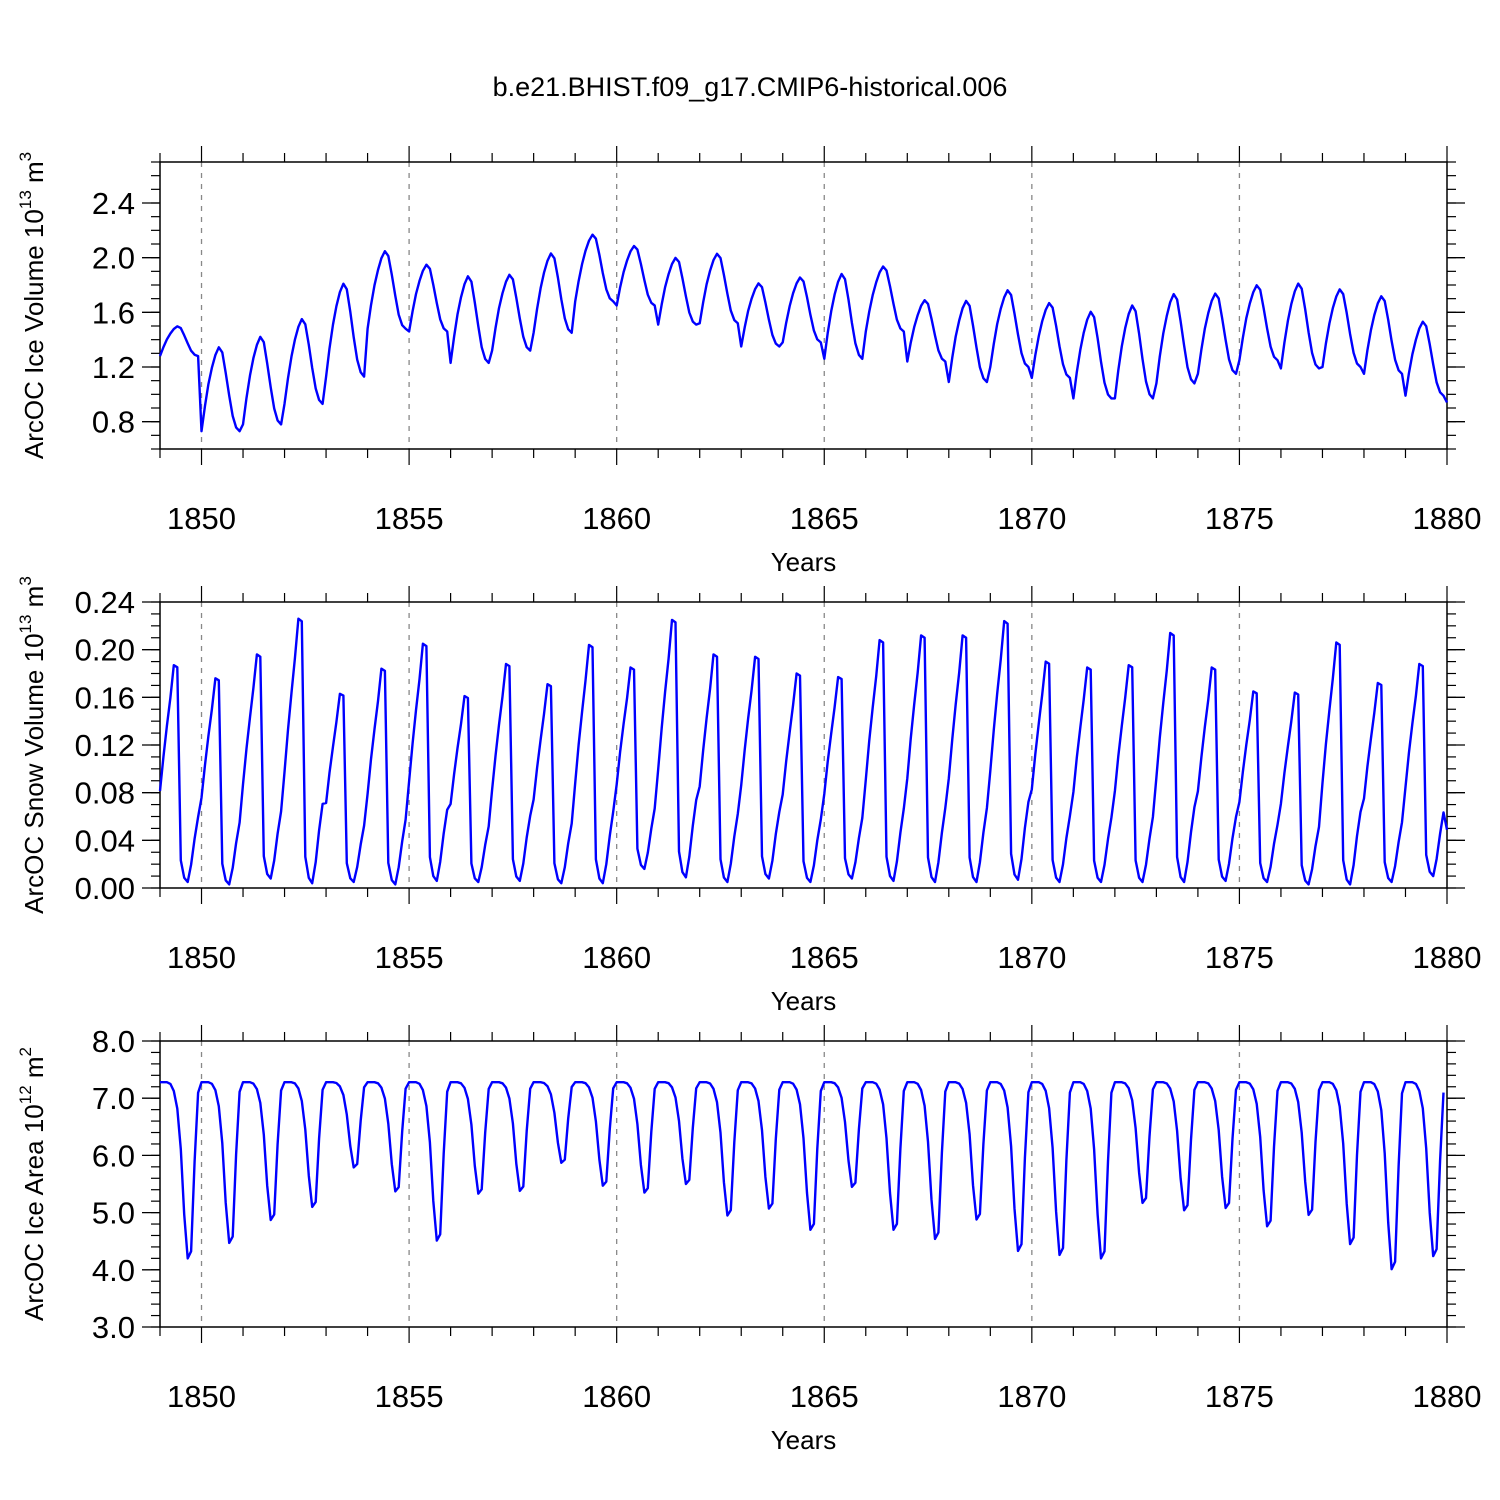 Image resolution: width=1500 pixels, height=1500 pixels. Describe the element at coordinates (113, 1213) in the screenshot. I see `y-tick-label: 5.0` at that location.